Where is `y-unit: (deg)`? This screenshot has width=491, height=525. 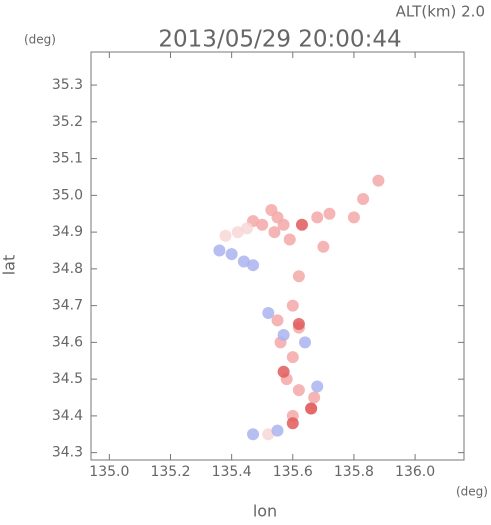 y-unit: (deg) is located at coordinates (40, 40).